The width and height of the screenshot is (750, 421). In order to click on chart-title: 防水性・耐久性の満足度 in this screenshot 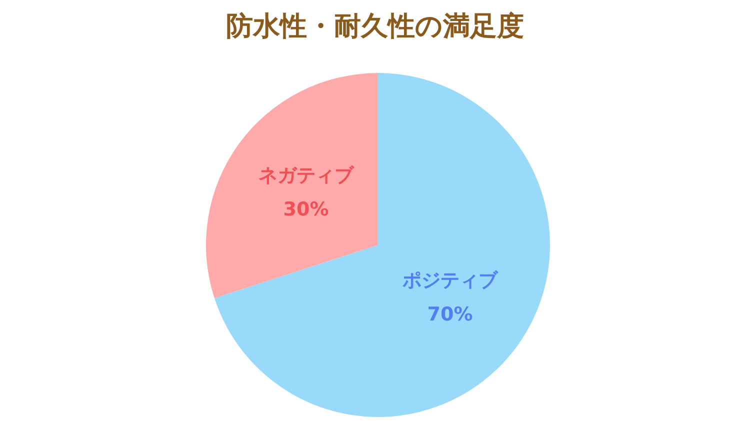, I will do `click(375, 26)`.